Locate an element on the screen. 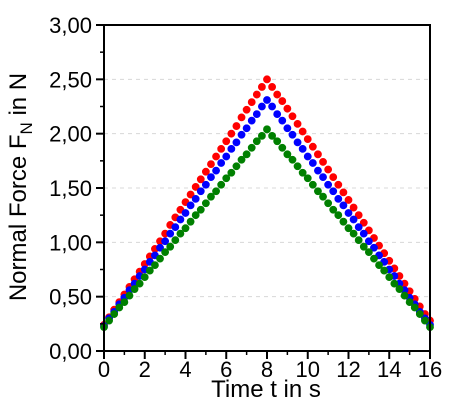 This screenshot has height=403, width=452. y-axis-title: Normal Force FN in N is located at coordinates (20, 187).